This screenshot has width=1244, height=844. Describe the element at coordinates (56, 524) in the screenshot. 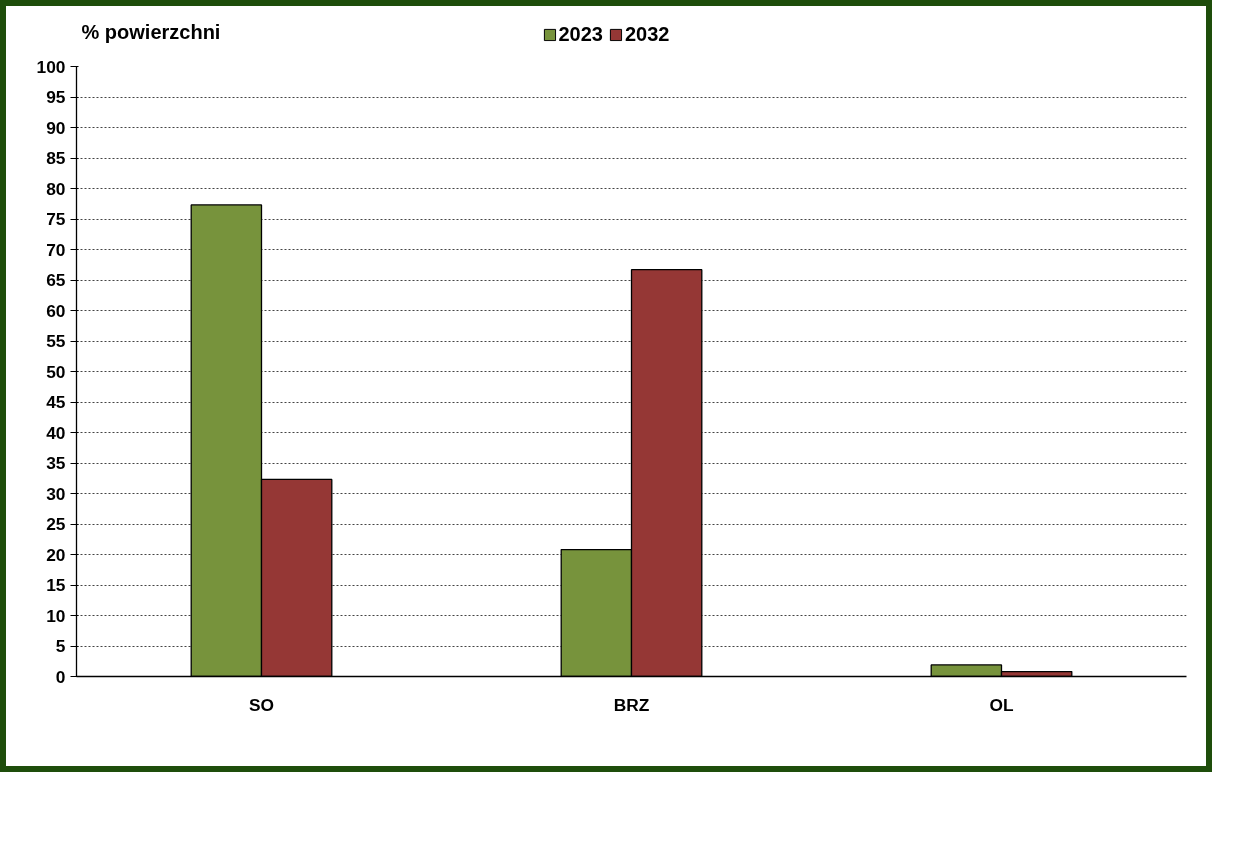

I see `y-tick-label: 25` at that location.